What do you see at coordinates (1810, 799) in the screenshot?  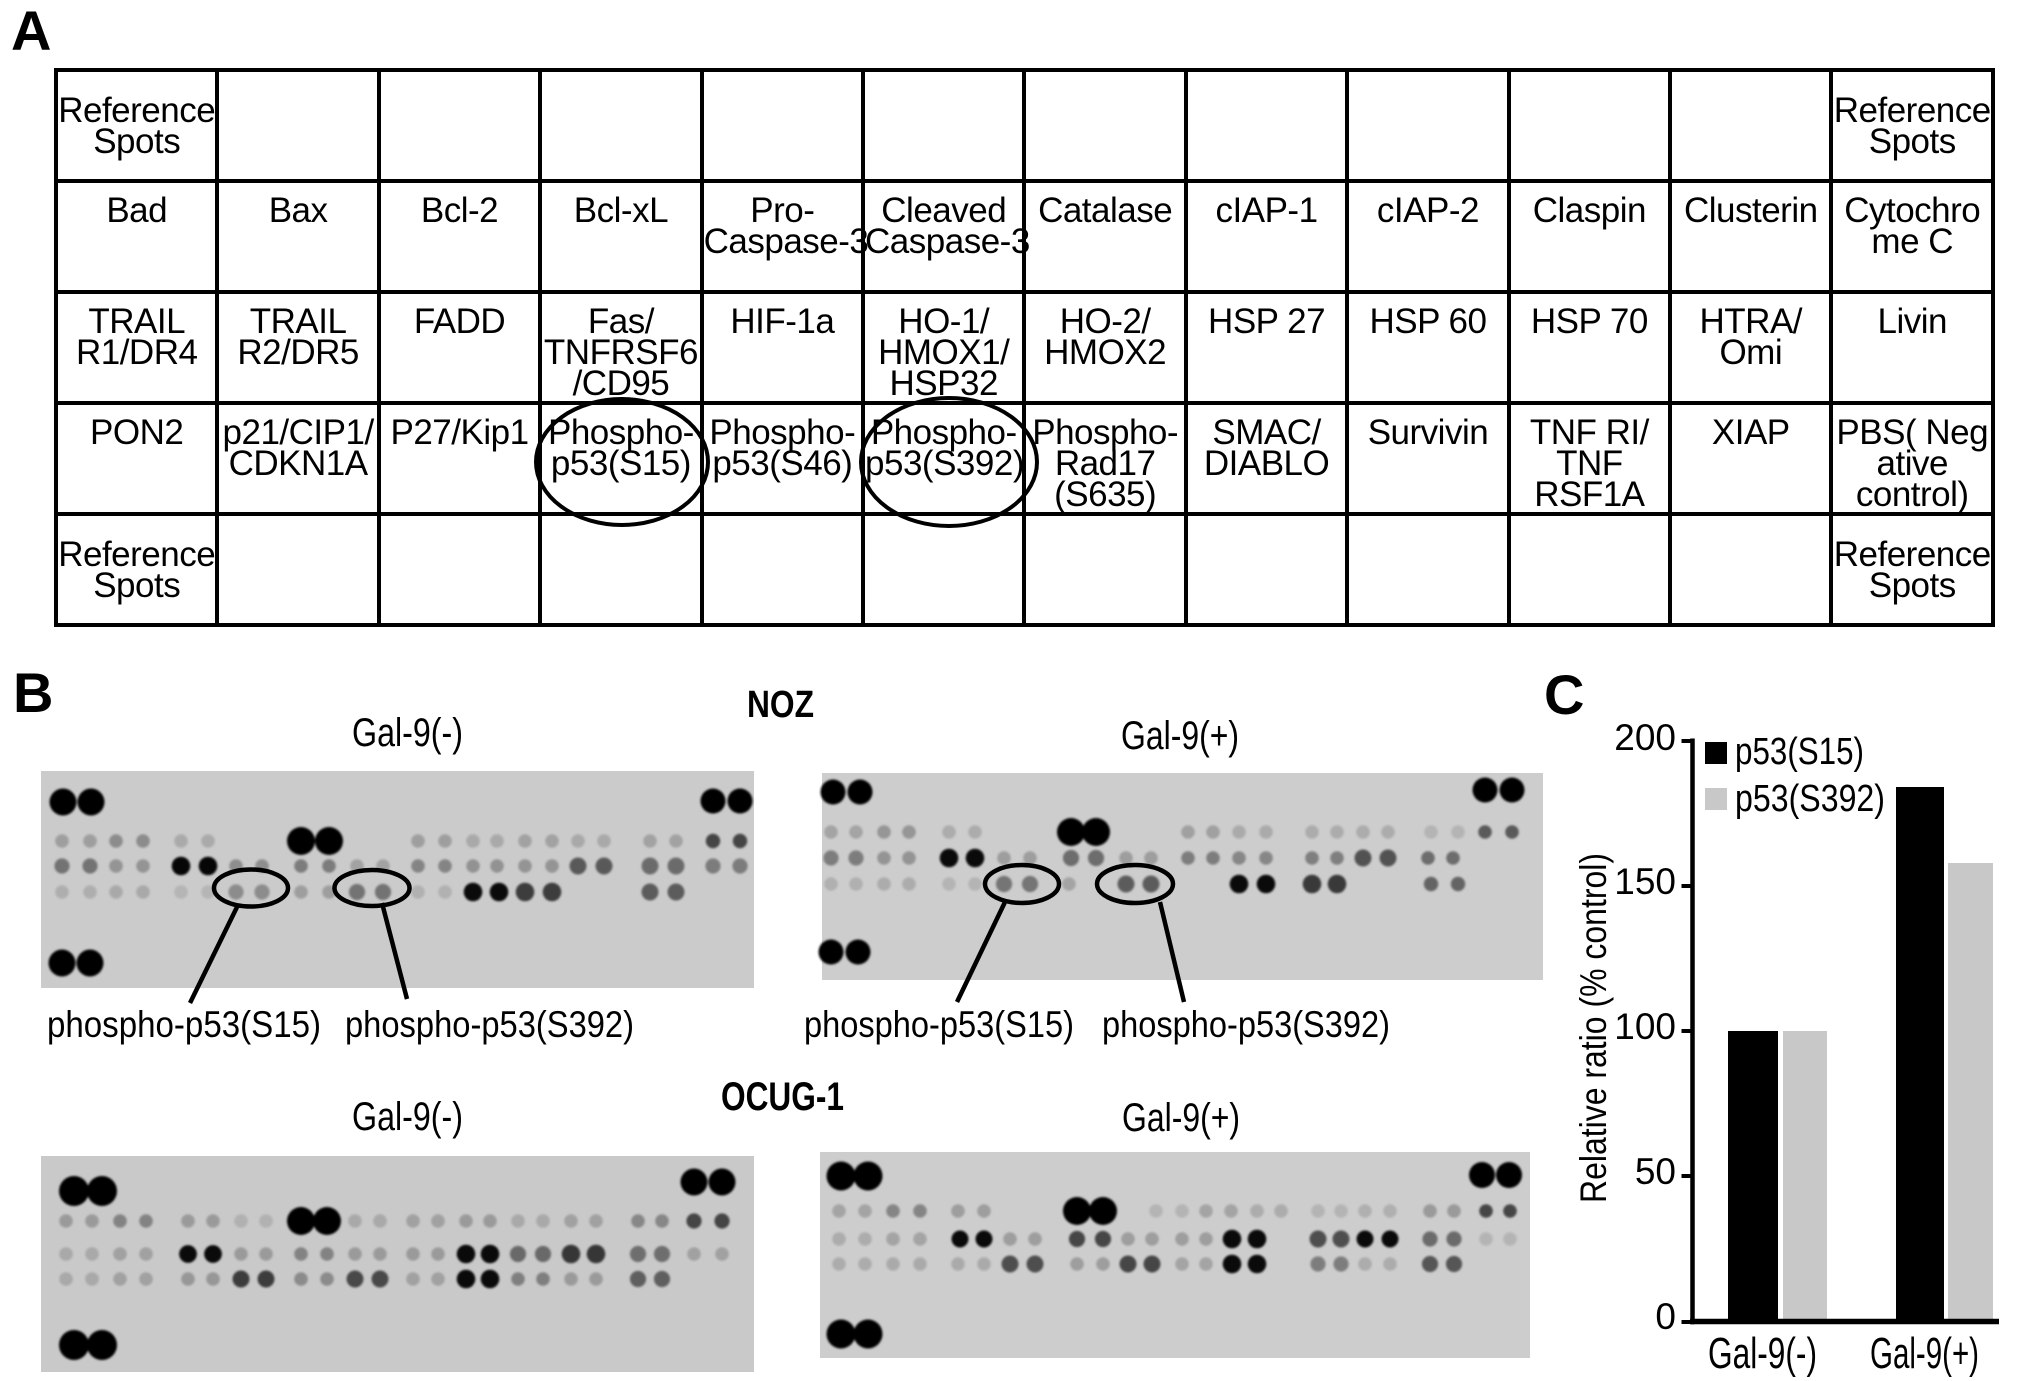 I see `svg-text: p53(S392)` at bounding box center [1810, 799].